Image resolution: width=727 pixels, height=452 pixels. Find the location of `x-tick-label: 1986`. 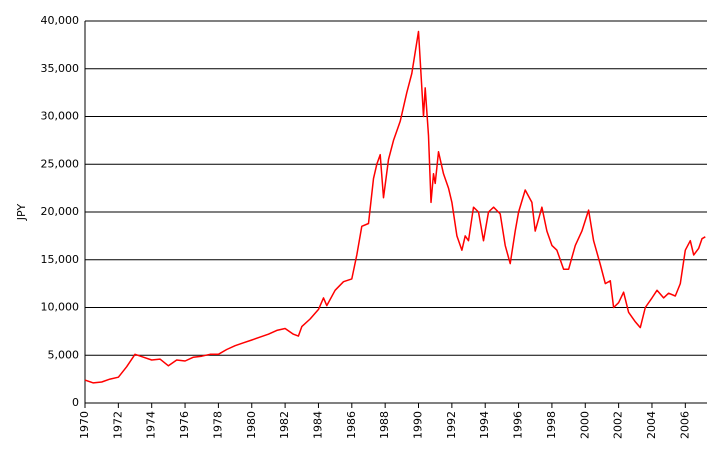

x-tick-label: 1986 is located at coordinates (351, 425).